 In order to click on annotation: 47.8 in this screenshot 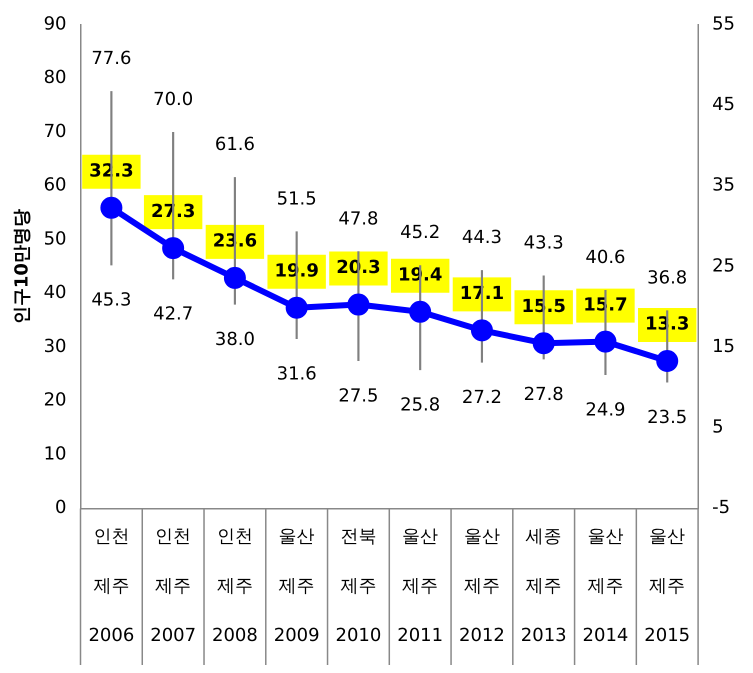, I will do `click(358, 219)`.